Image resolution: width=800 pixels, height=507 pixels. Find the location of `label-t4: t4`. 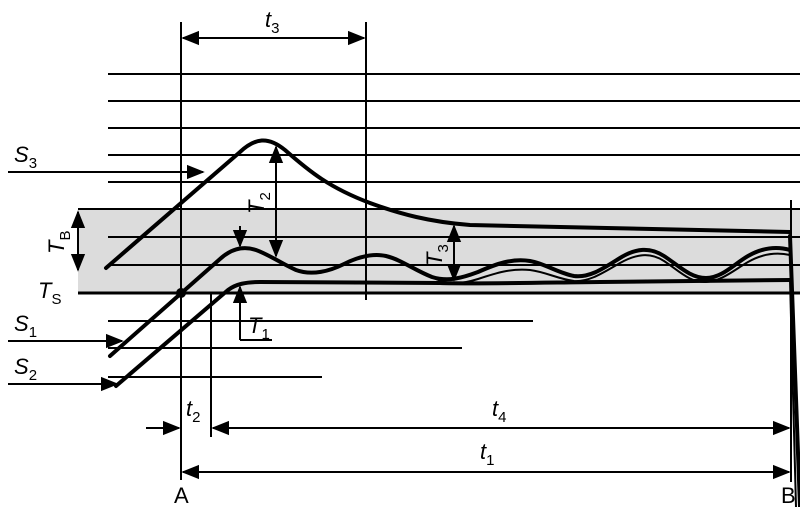

label-t4: t4 is located at coordinates (499, 411).